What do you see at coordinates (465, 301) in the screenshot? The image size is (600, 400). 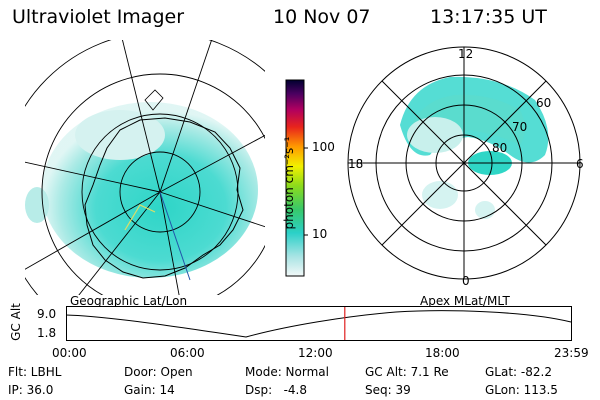 I see `apex-panel-label: Apex MLat/MLT` at bounding box center [465, 301].